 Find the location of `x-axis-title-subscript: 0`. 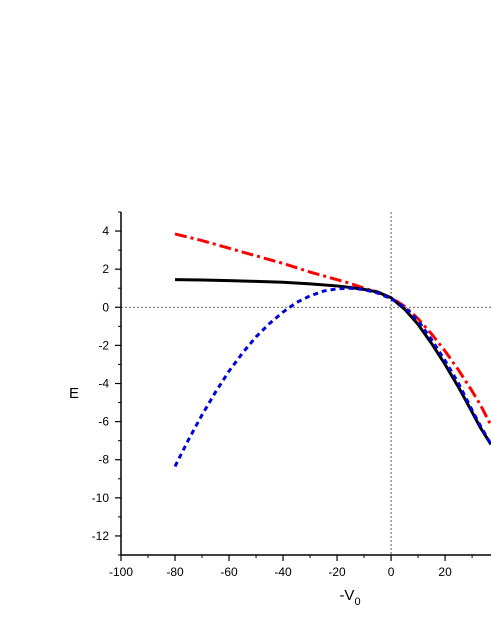

x-axis-title-subscript: 0 is located at coordinates (357, 602).